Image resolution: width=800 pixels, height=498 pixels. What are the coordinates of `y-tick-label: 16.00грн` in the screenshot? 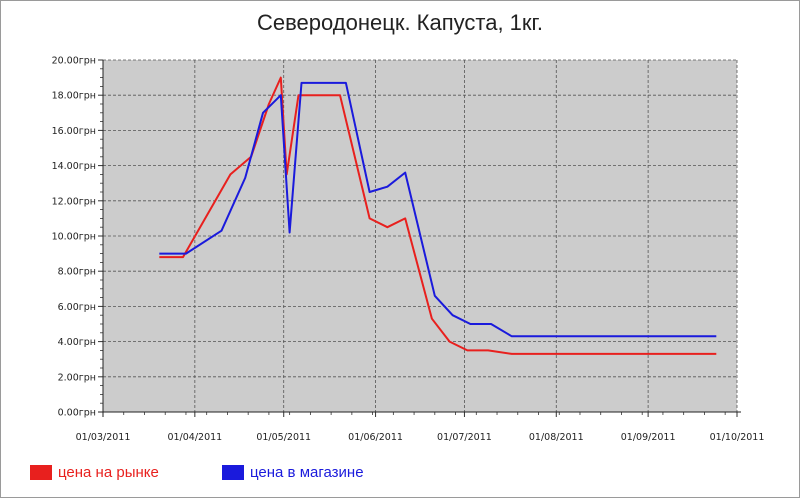 It's located at (74, 131).